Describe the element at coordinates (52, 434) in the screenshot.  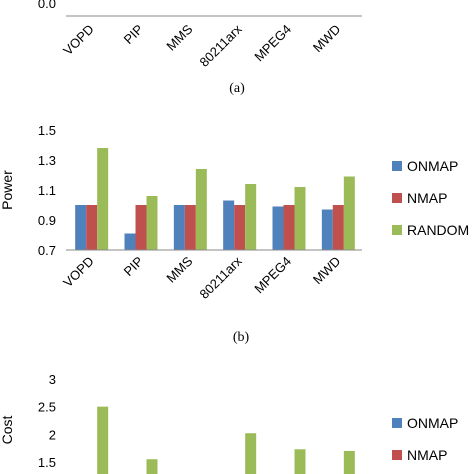
I see `y-tick-label: 2` at that location.